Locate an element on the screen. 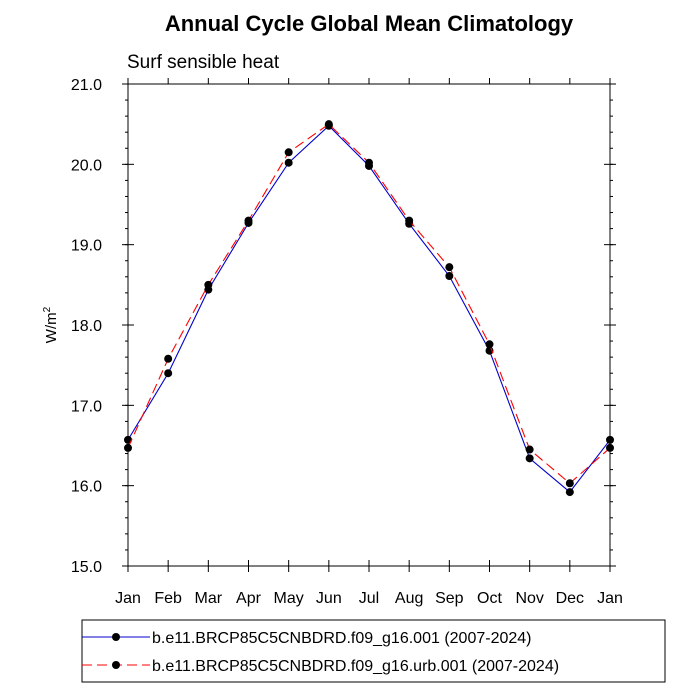 The height and width of the screenshot is (700, 700). x-tick-label: Nov is located at coordinates (529, 598).